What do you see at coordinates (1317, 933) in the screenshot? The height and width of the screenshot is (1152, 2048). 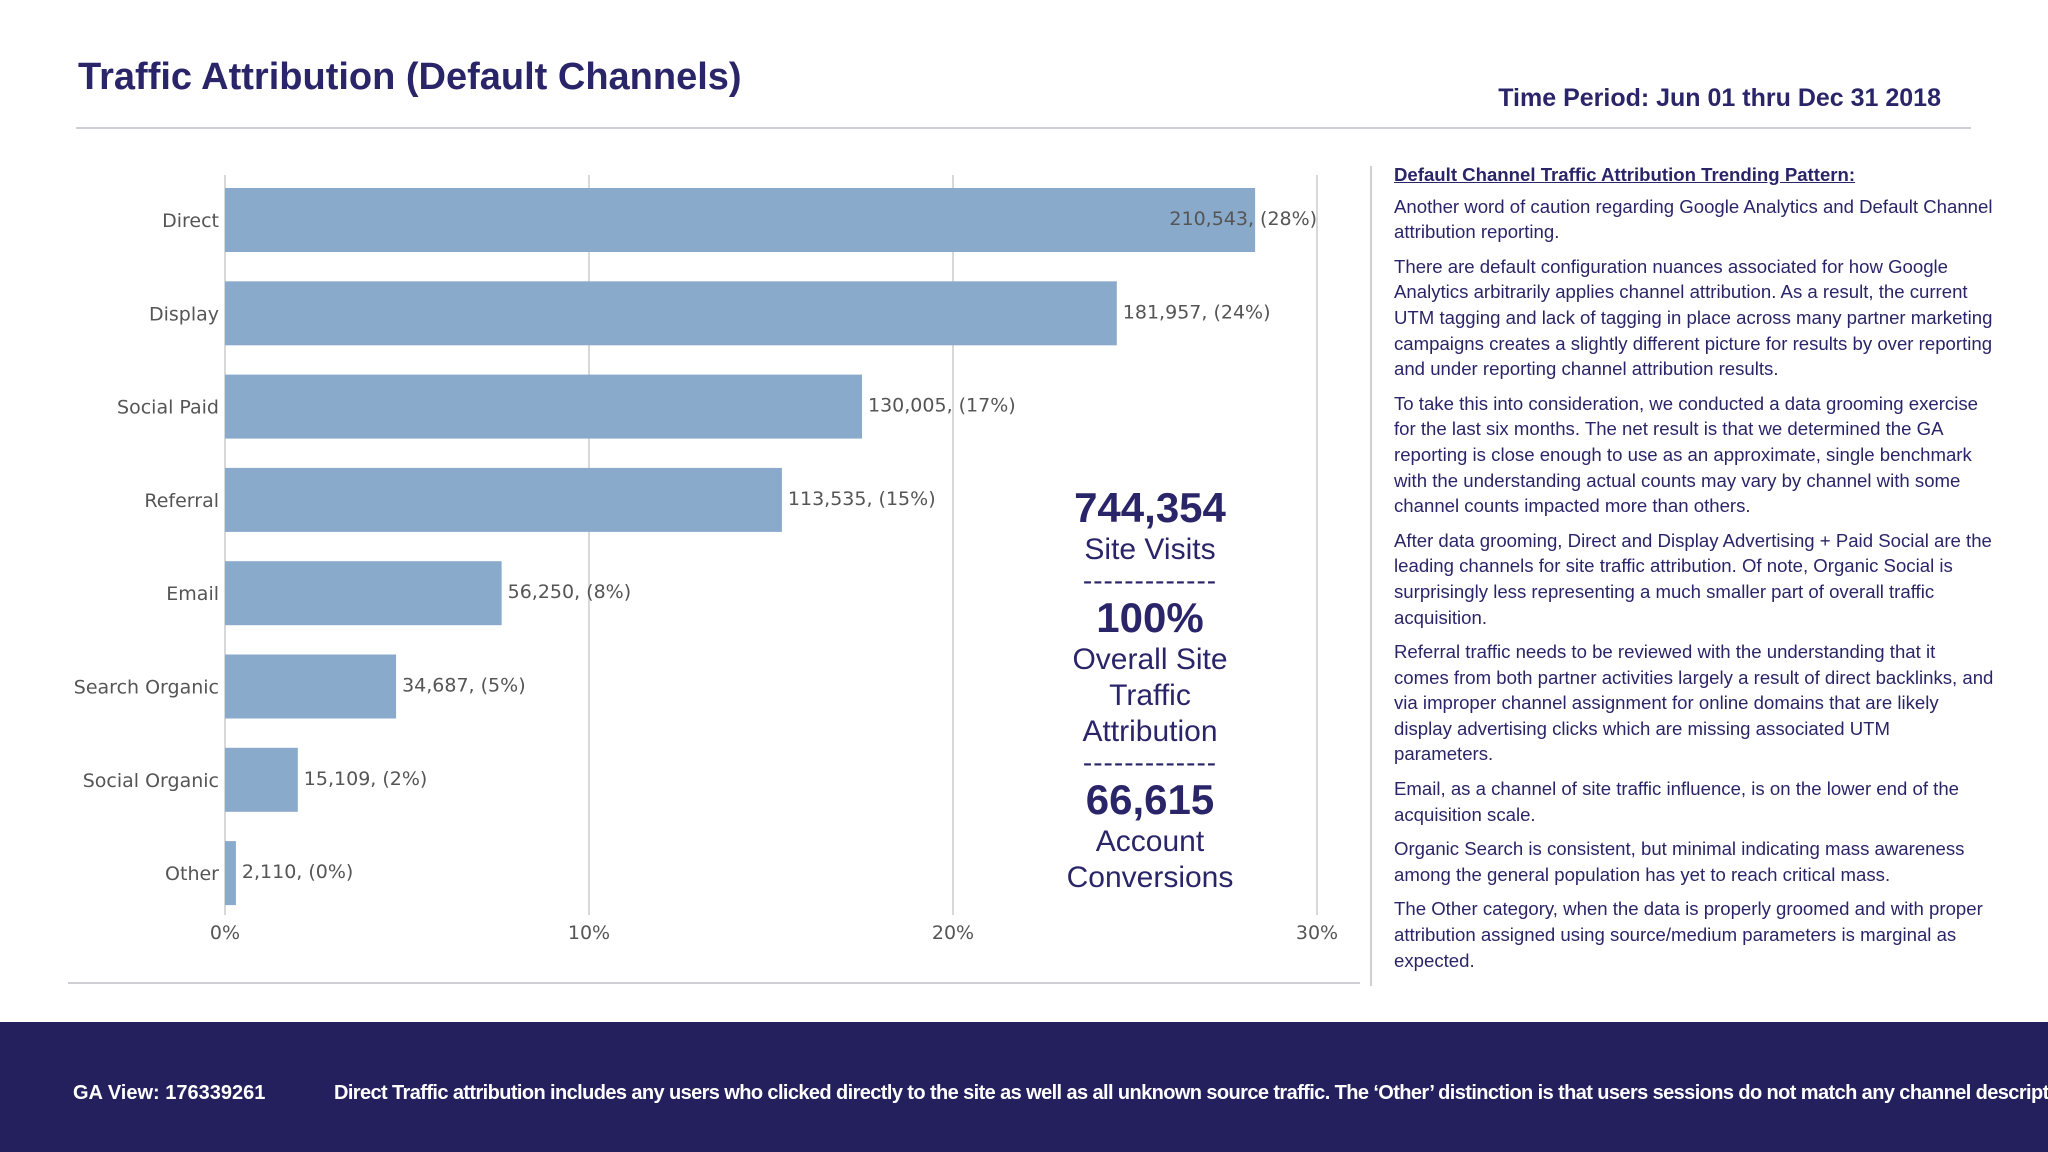 I see `x-tick-label: 30%` at bounding box center [1317, 933].